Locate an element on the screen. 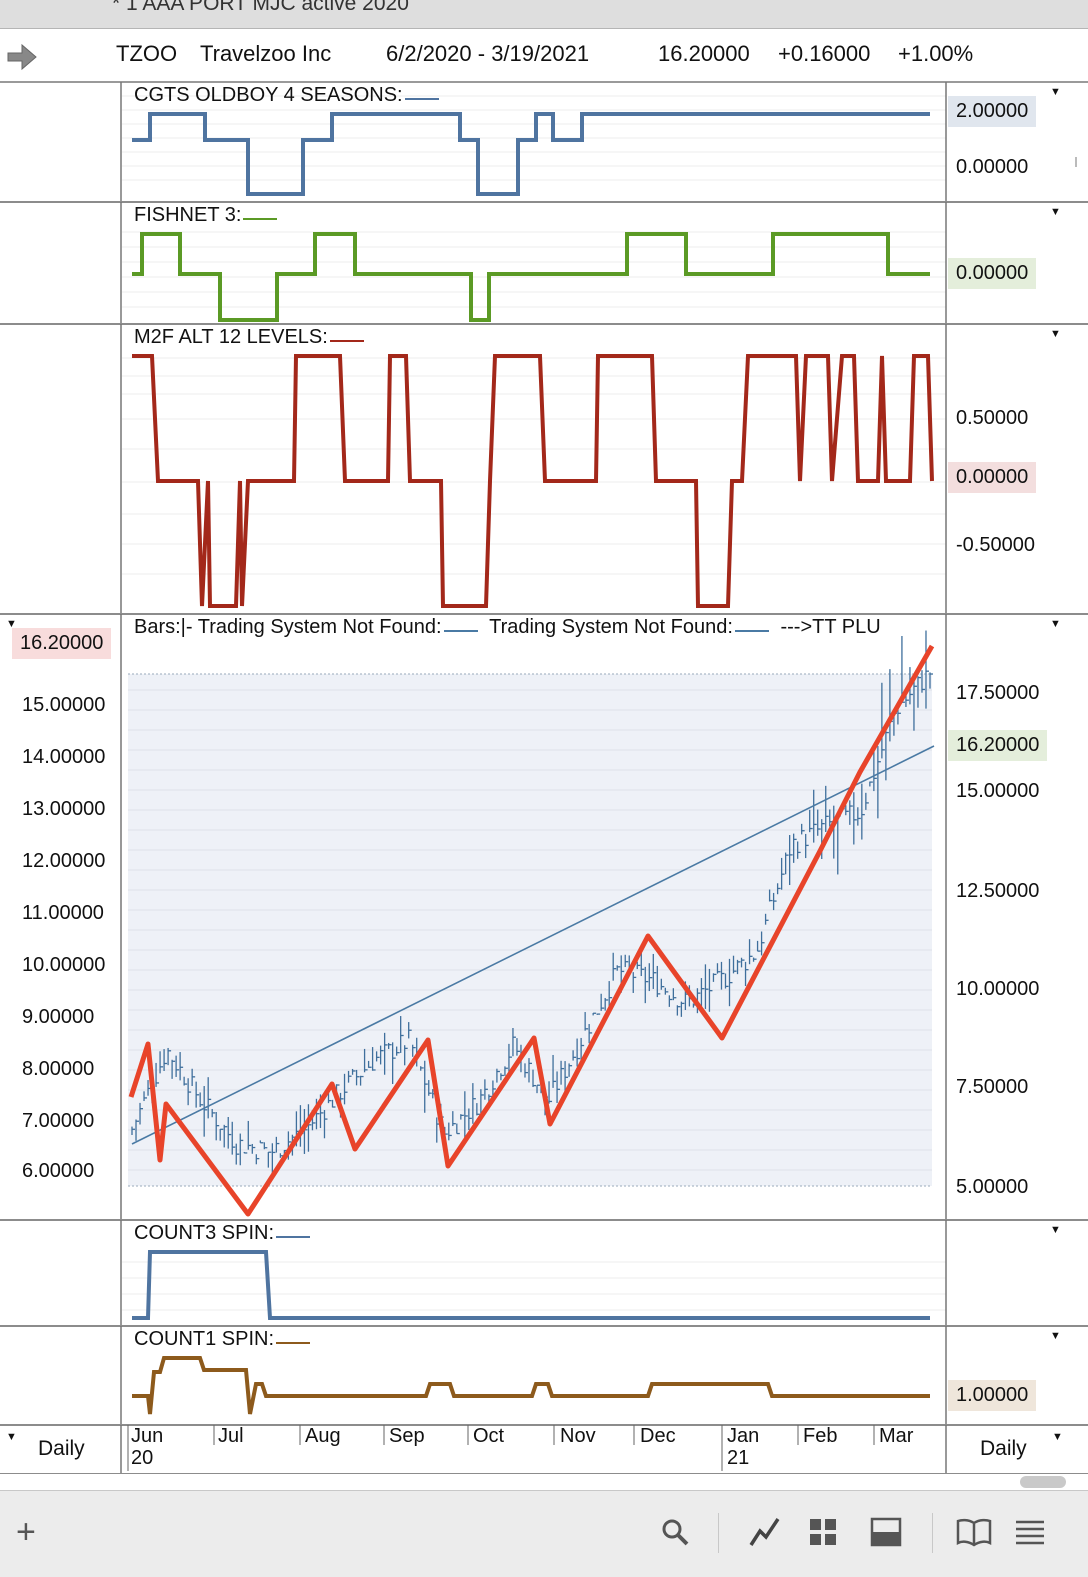 The width and height of the screenshot is (1088, 1577). company-name: Travelzoo Inc is located at coordinates (266, 53).